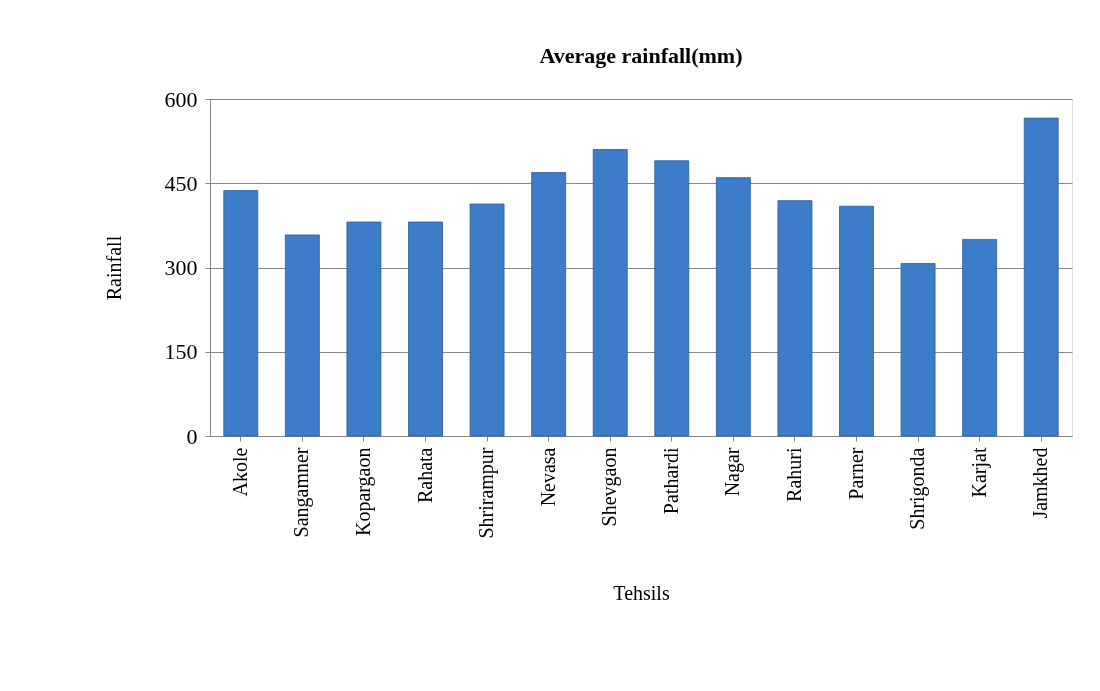  I want to click on y-tick-label: 450, so click(181, 183).